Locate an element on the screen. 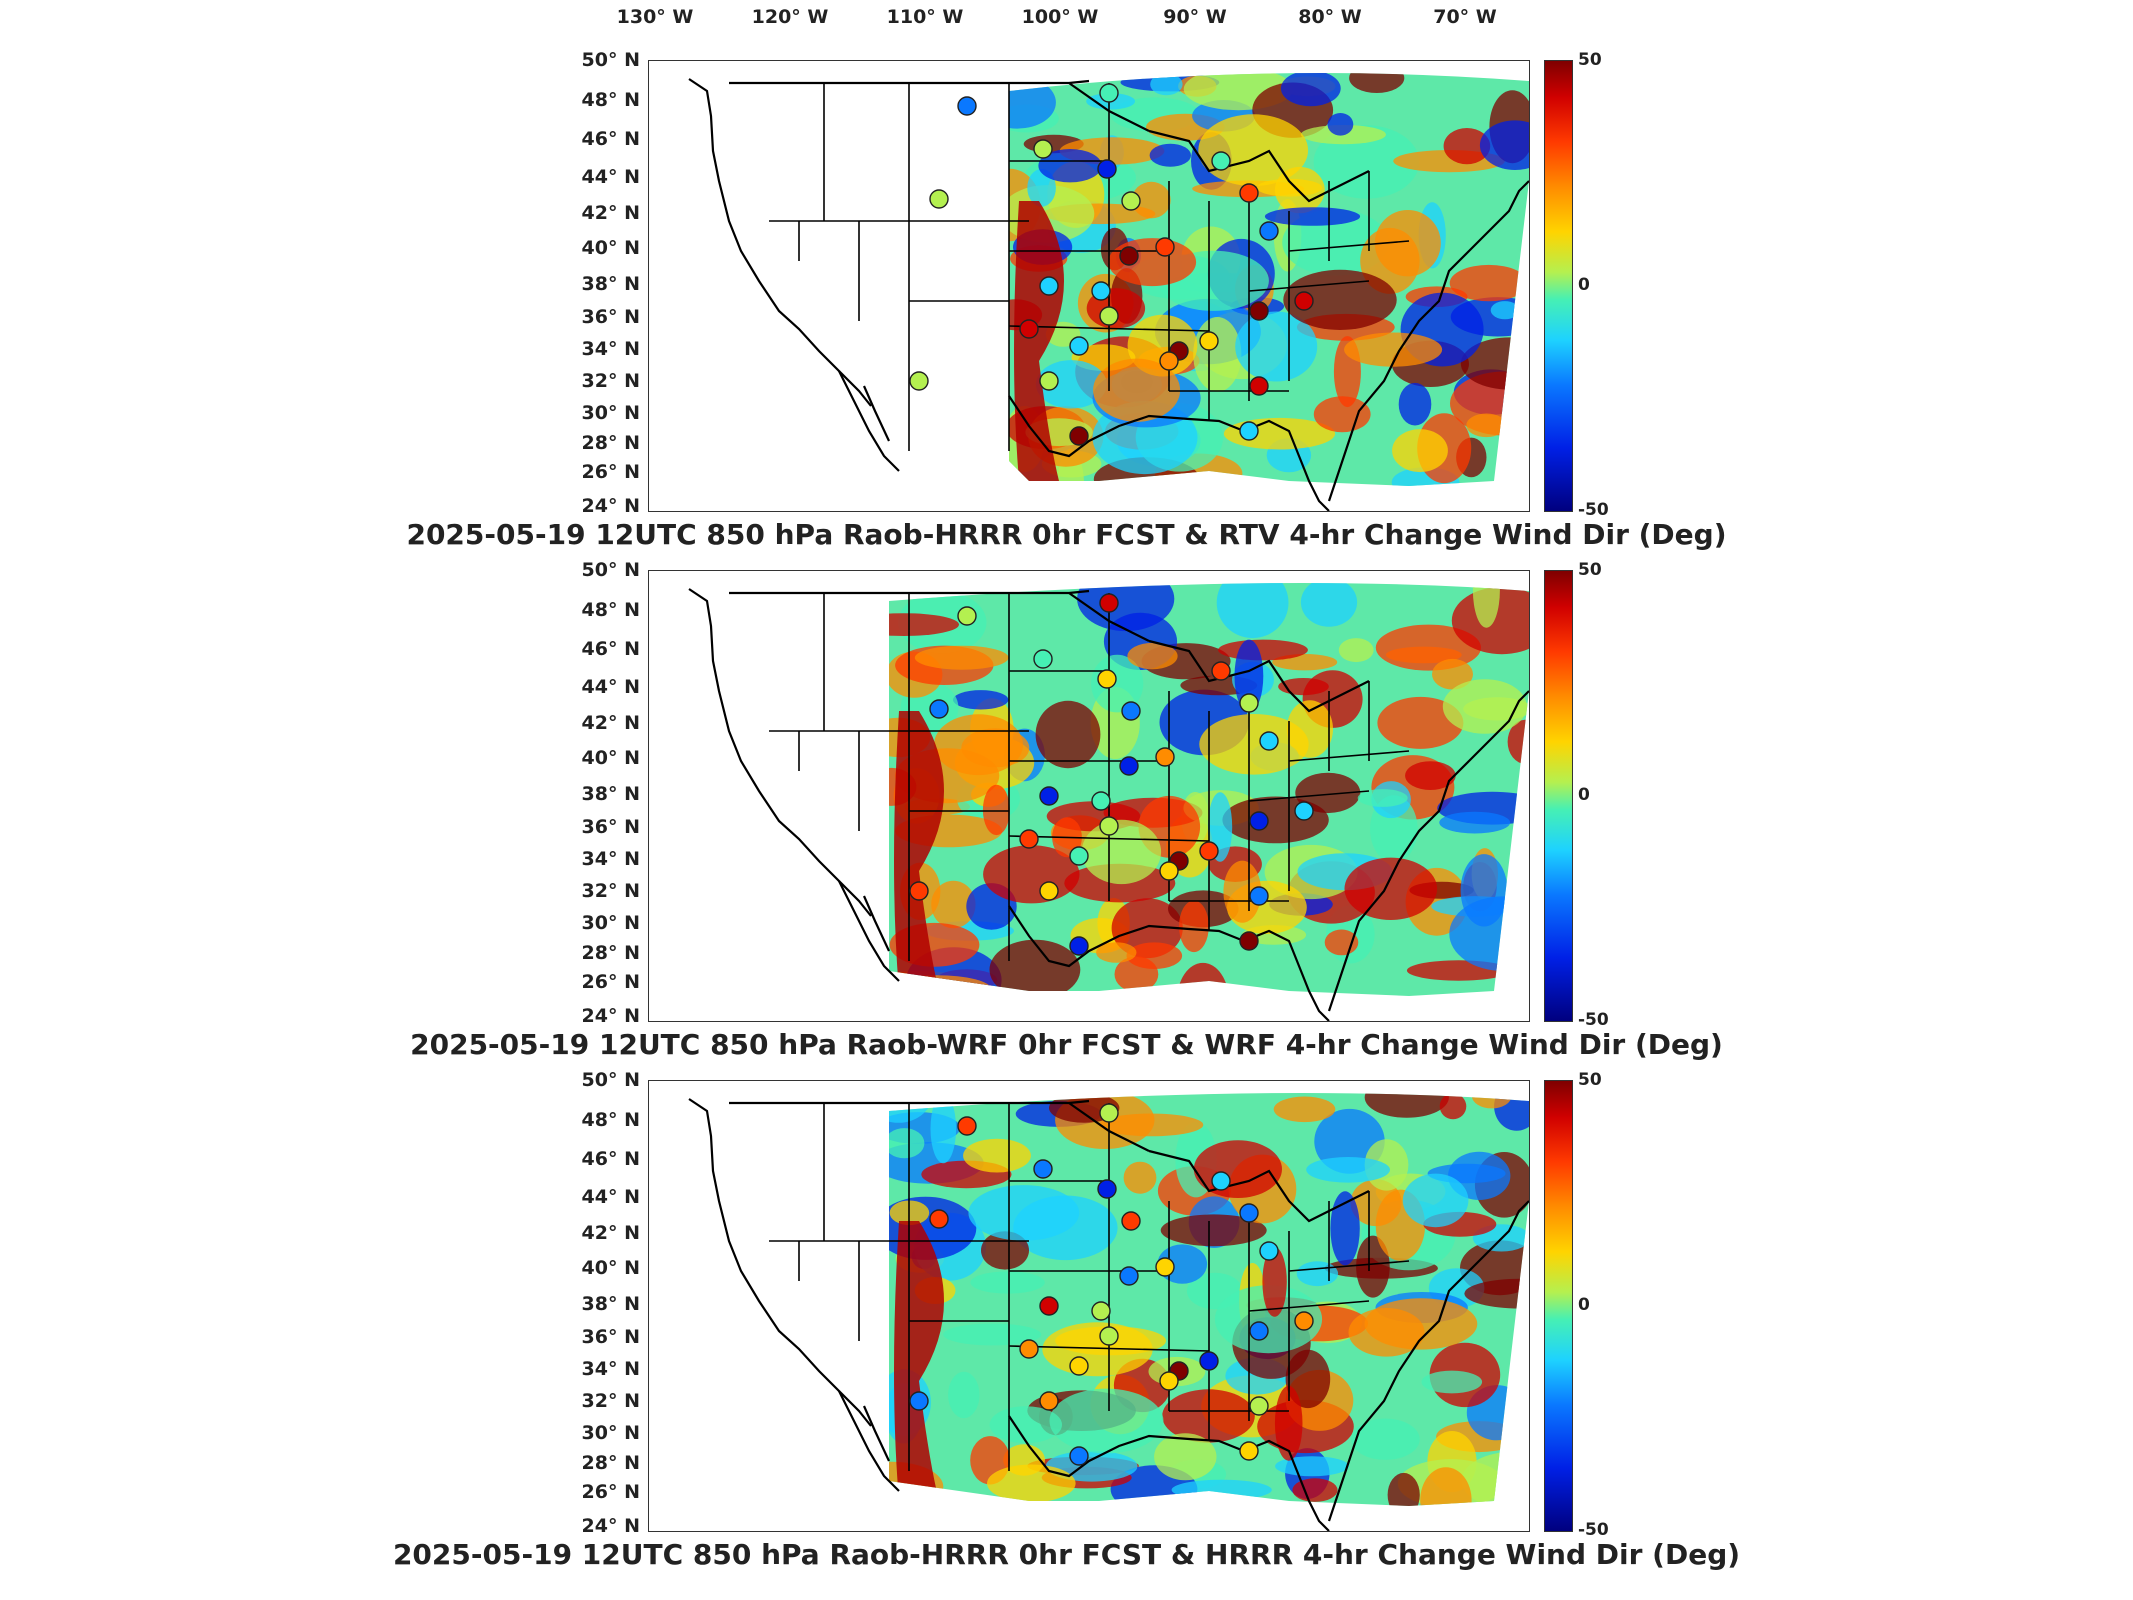  lon-label: 90° W is located at coordinates (1195, 17).